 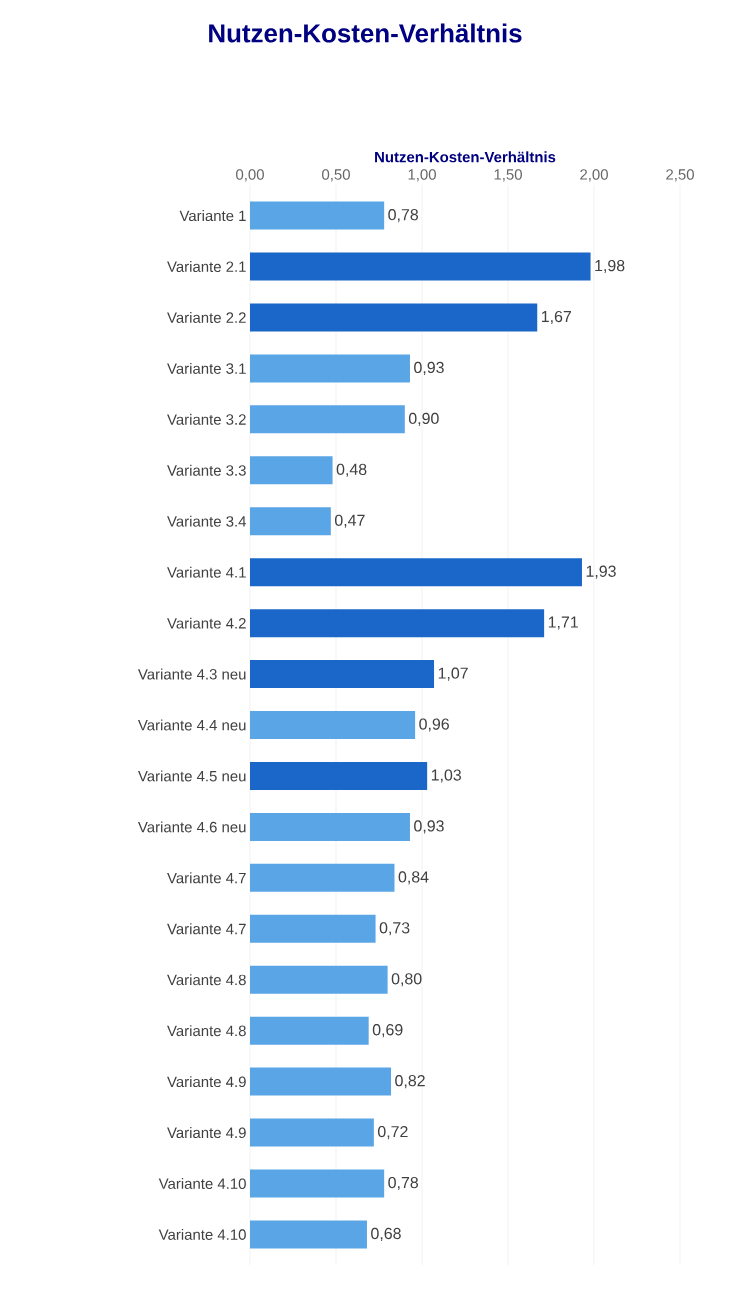 What do you see at coordinates (365, 33) in the screenshot?
I see `chart-title: Nutzen-Kosten-Verhältnis` at bounding box center [365, 33].